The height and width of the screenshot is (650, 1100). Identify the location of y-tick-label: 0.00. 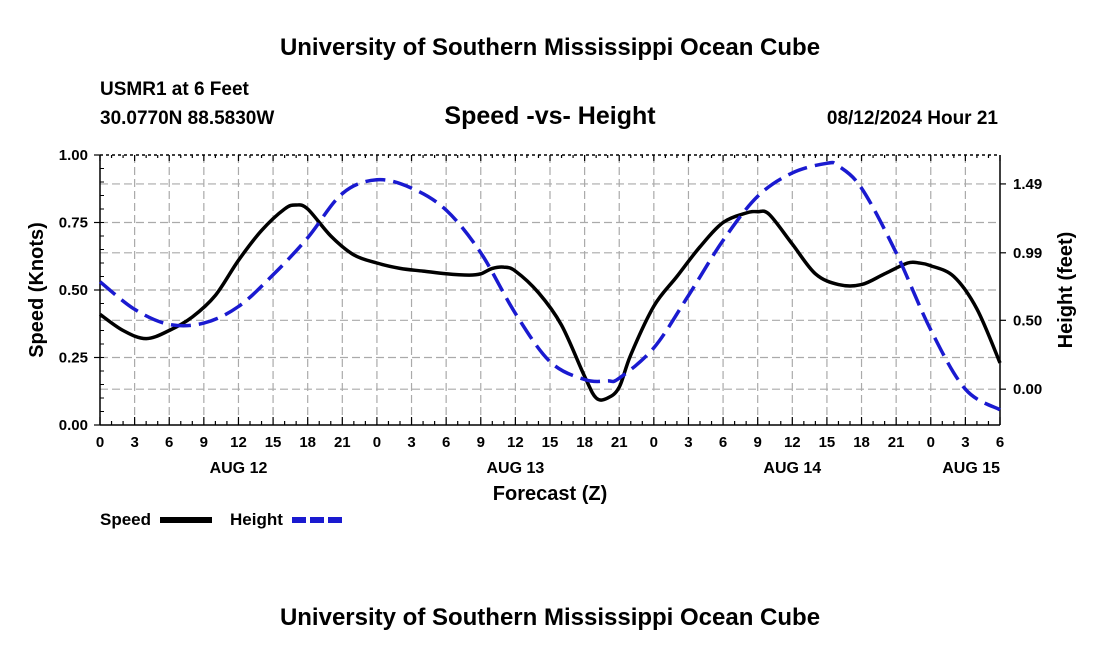
(73, 425).